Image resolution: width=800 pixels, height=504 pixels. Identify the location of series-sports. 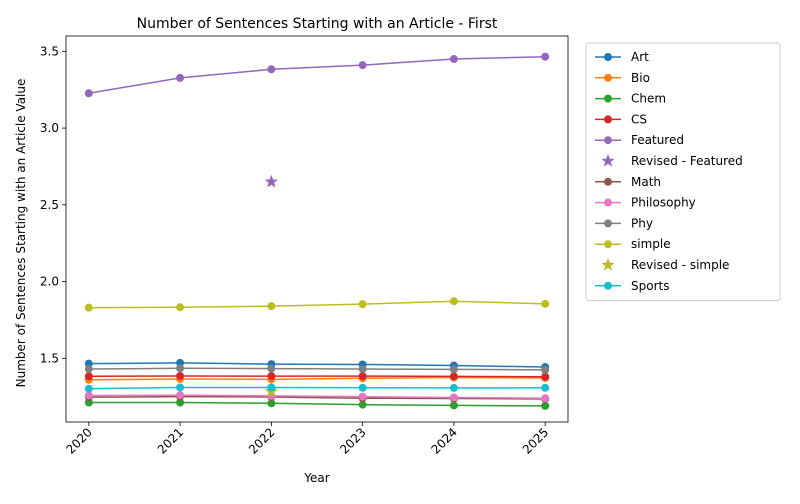
(317, 388).